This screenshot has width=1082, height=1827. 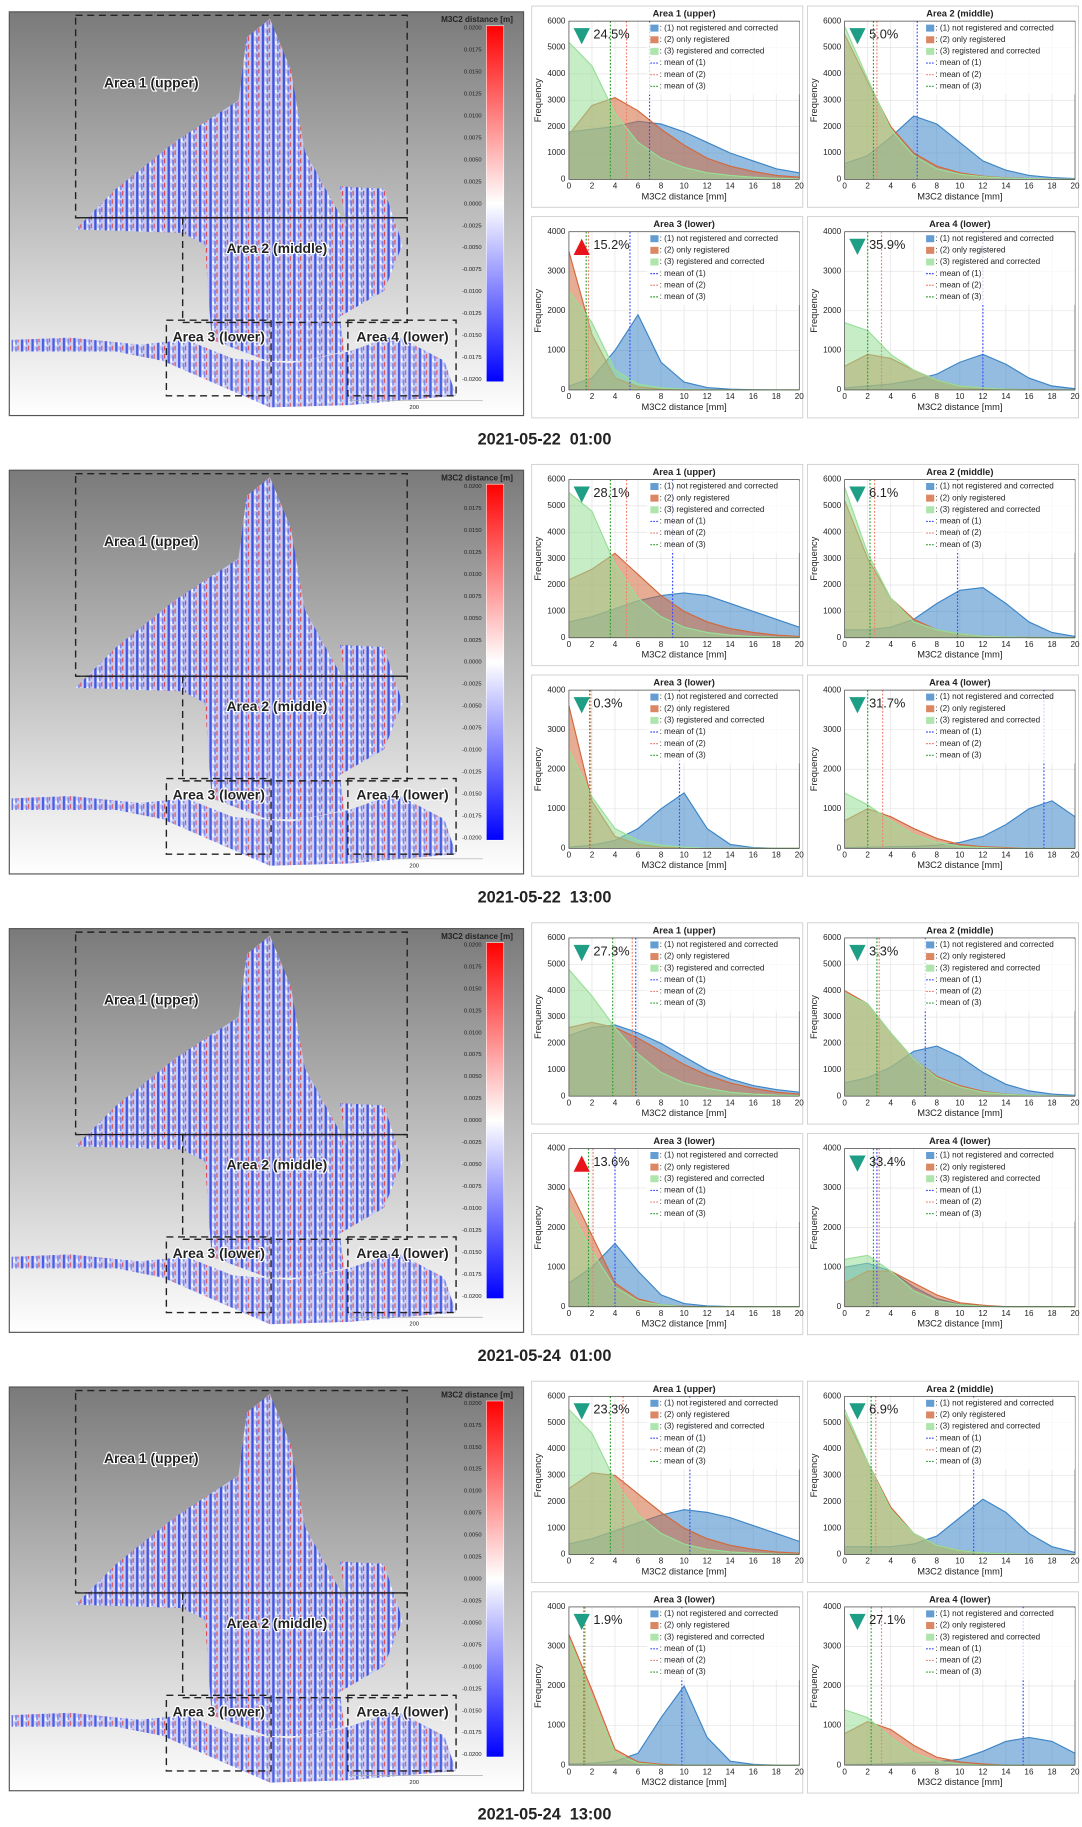 What do you see at coordinates (839, 848) in the screenshot?
I see `y-tick-label: 0` at bounding box center [839, 848].